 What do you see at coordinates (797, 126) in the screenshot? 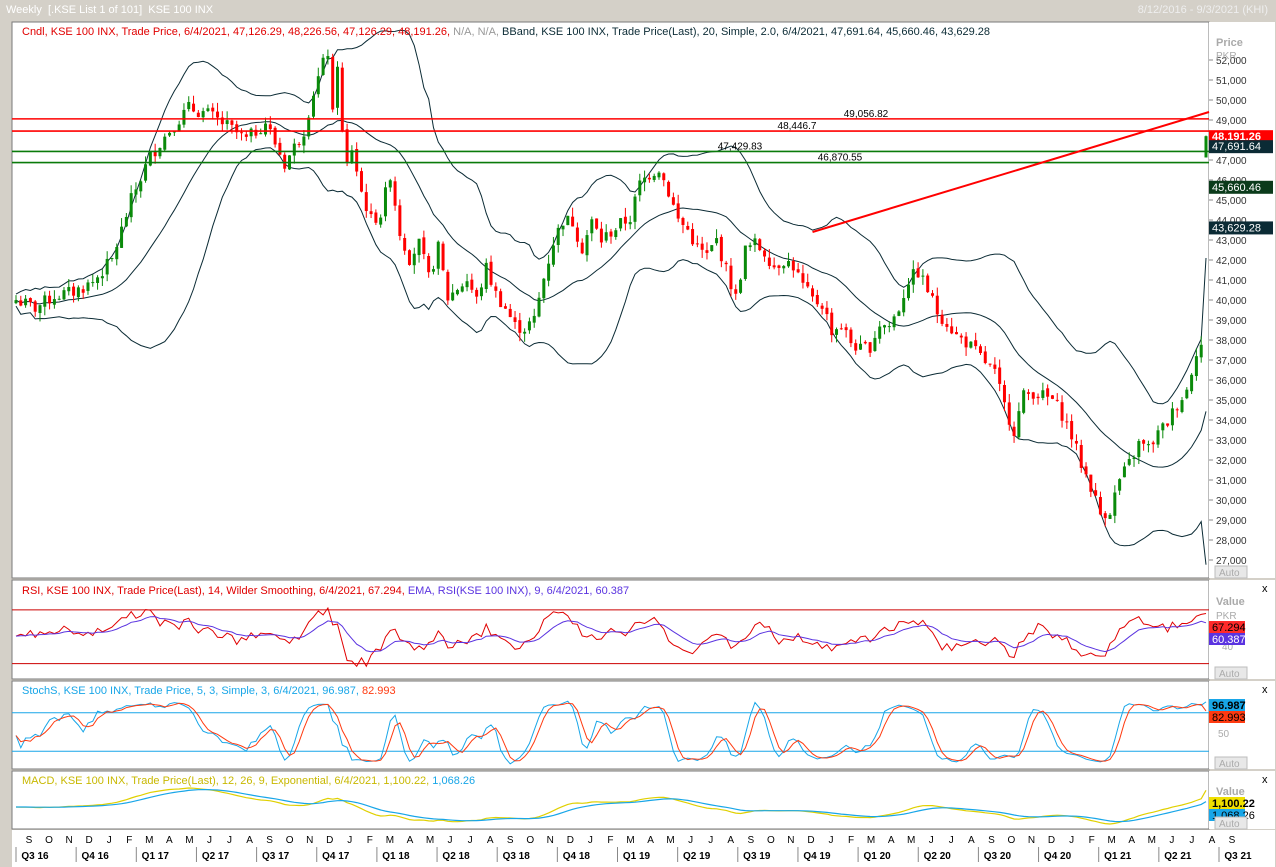
I see `hline-label: 48,446.7` at bounding box center [797, 126].